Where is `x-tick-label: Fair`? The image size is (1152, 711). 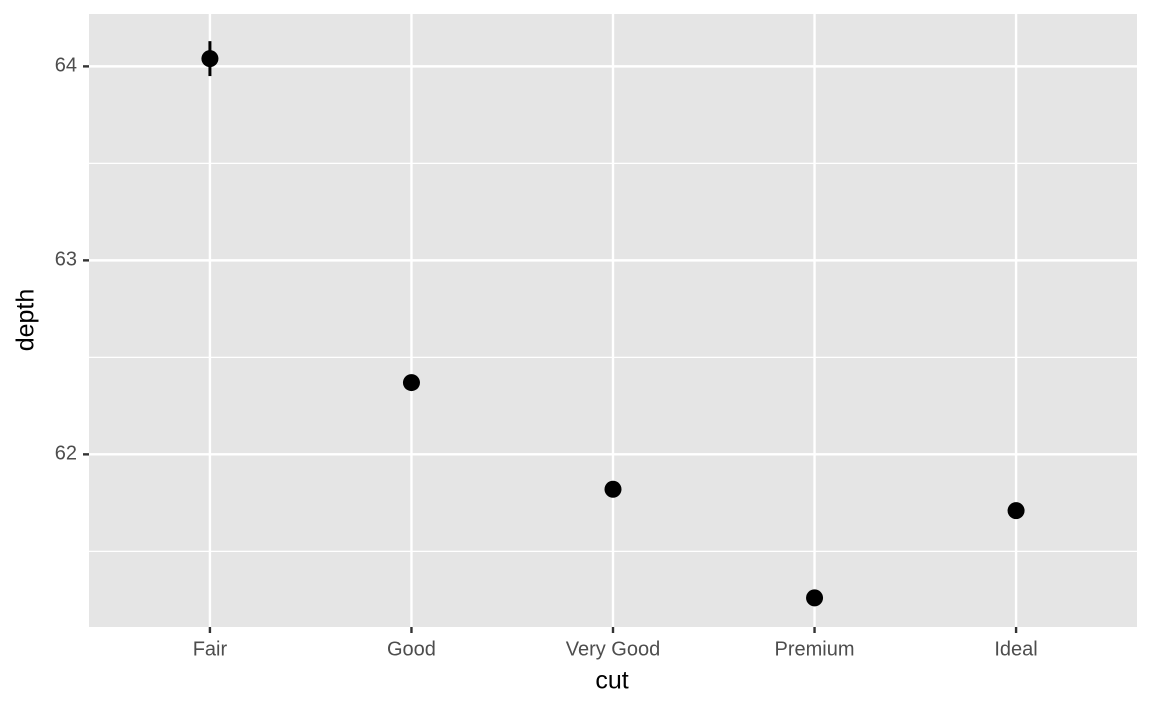
x-tick-label: Fair is located at coordinates (210, 649).